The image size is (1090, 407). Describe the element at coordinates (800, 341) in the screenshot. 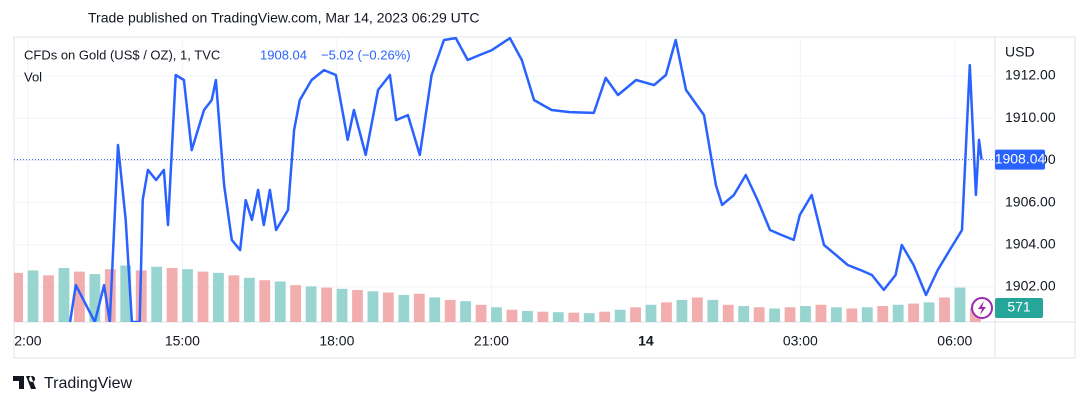

I see `x-tick-label: 03:00` at that location.